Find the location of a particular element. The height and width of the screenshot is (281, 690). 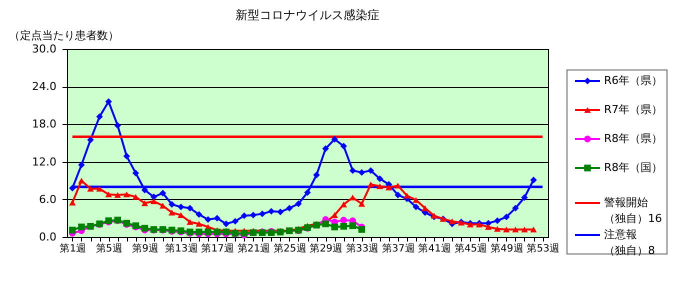

y-tick-label: 0.0 is located at coordinates (47, 237).